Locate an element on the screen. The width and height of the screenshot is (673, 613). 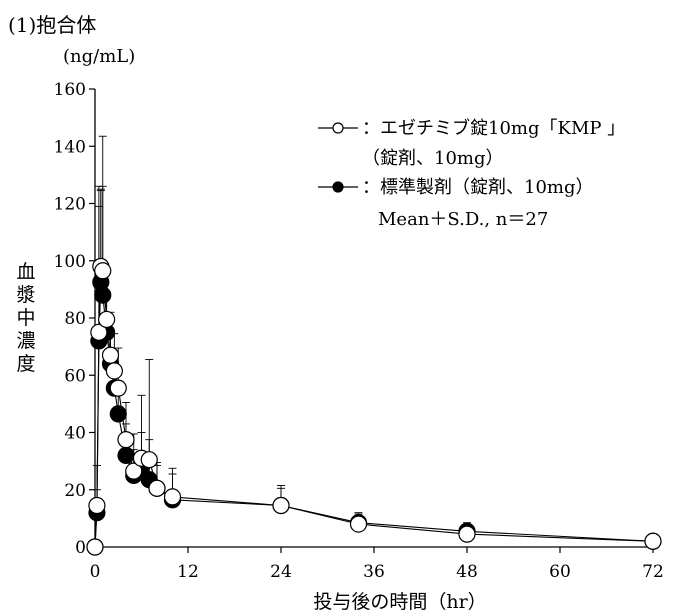
y-tick-label: 20 is located at coordinates (75, 491).